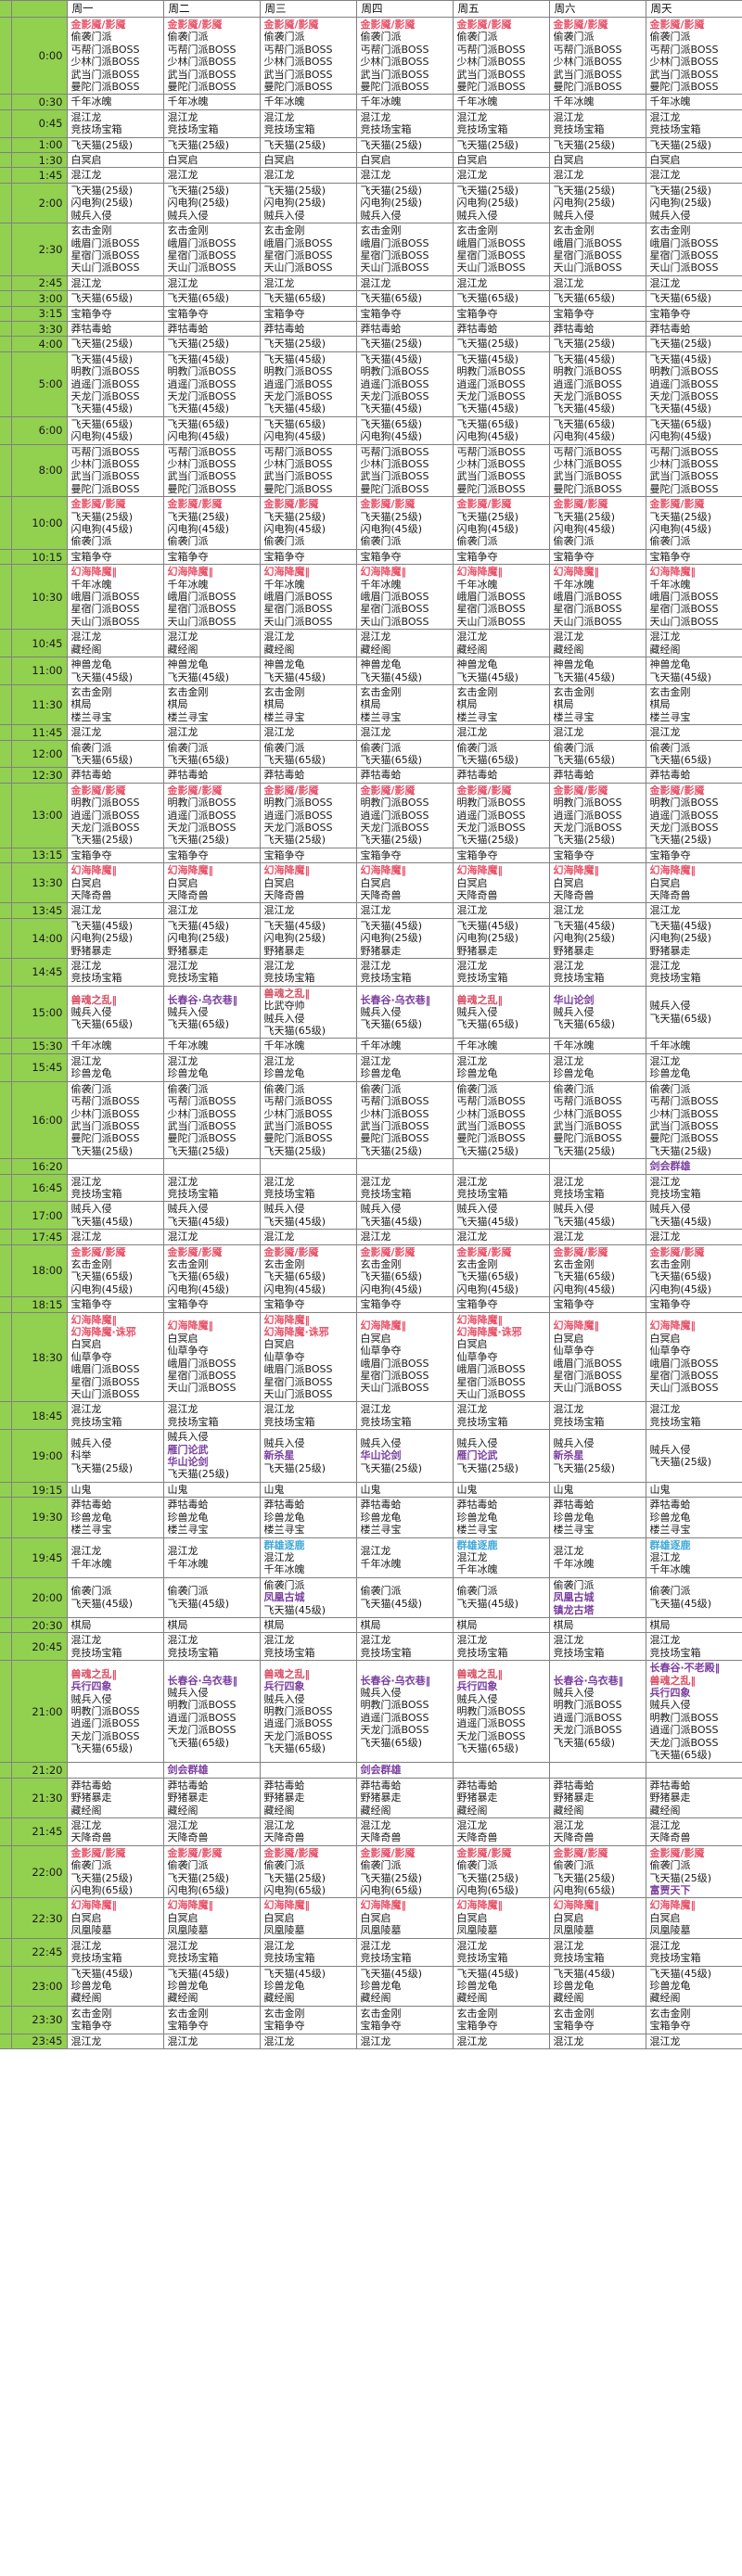 The height and width of the screenshot is (2576, 742). Describe the element at coordinates (308, 298) in the screenshot. I see `event-cell: 飞天猫(65级)` at that location.